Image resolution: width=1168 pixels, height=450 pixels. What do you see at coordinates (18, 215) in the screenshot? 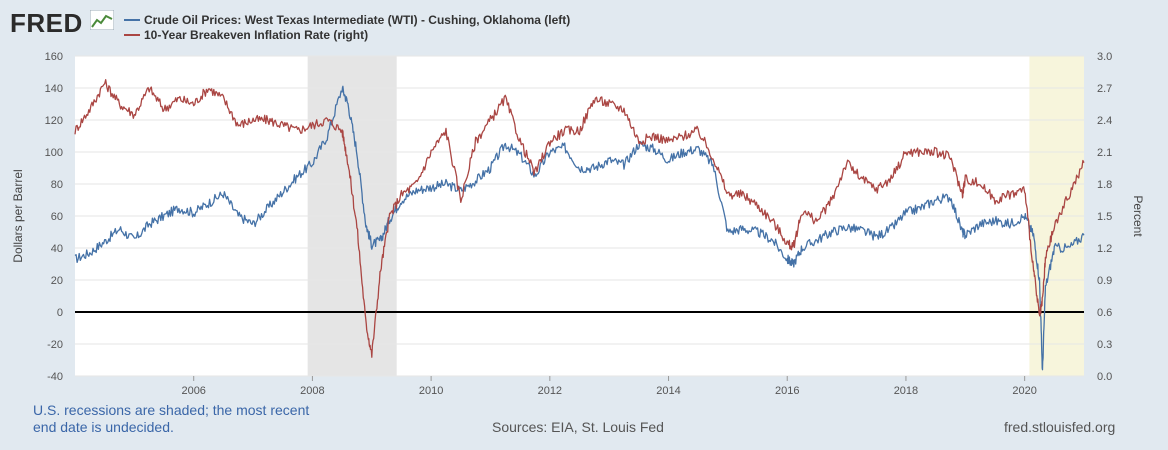
I see `left-axis-title: Dollars per Barrel` at bounding box center [18, 215].